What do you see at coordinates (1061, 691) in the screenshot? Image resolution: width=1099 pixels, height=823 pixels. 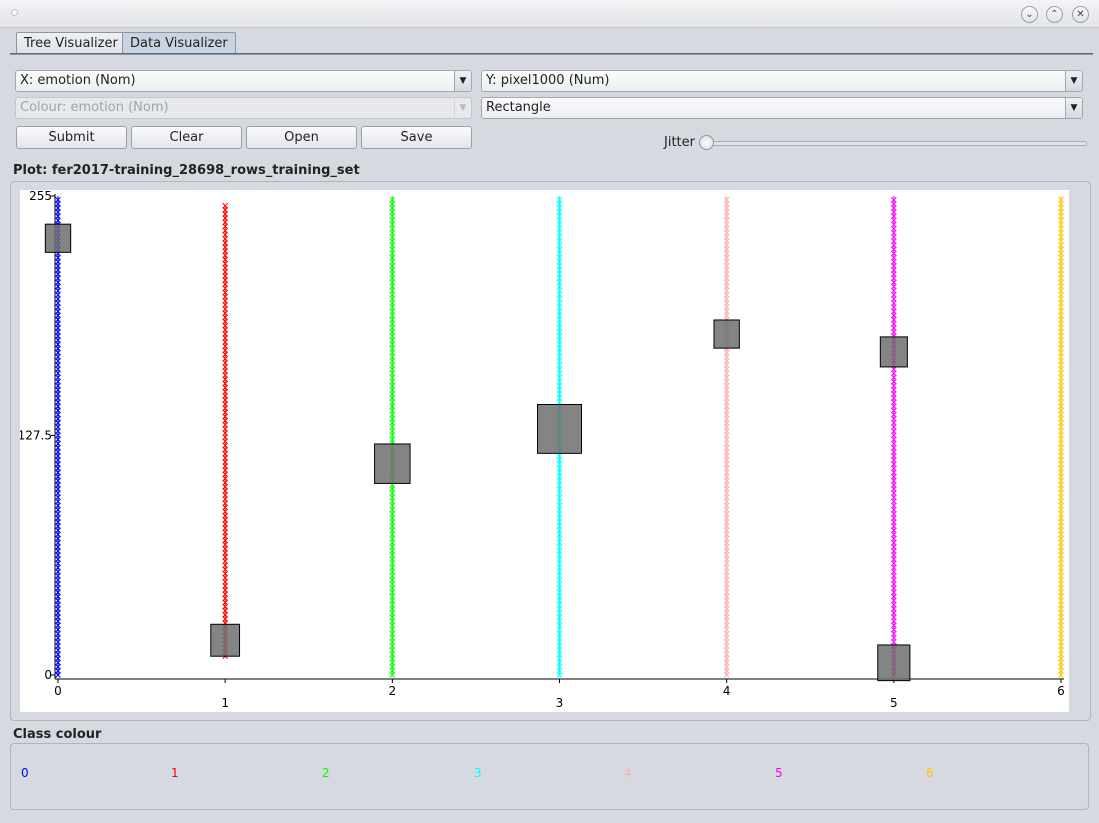 I see `x-tick-label: 6` at bounding box center [1061, 691].